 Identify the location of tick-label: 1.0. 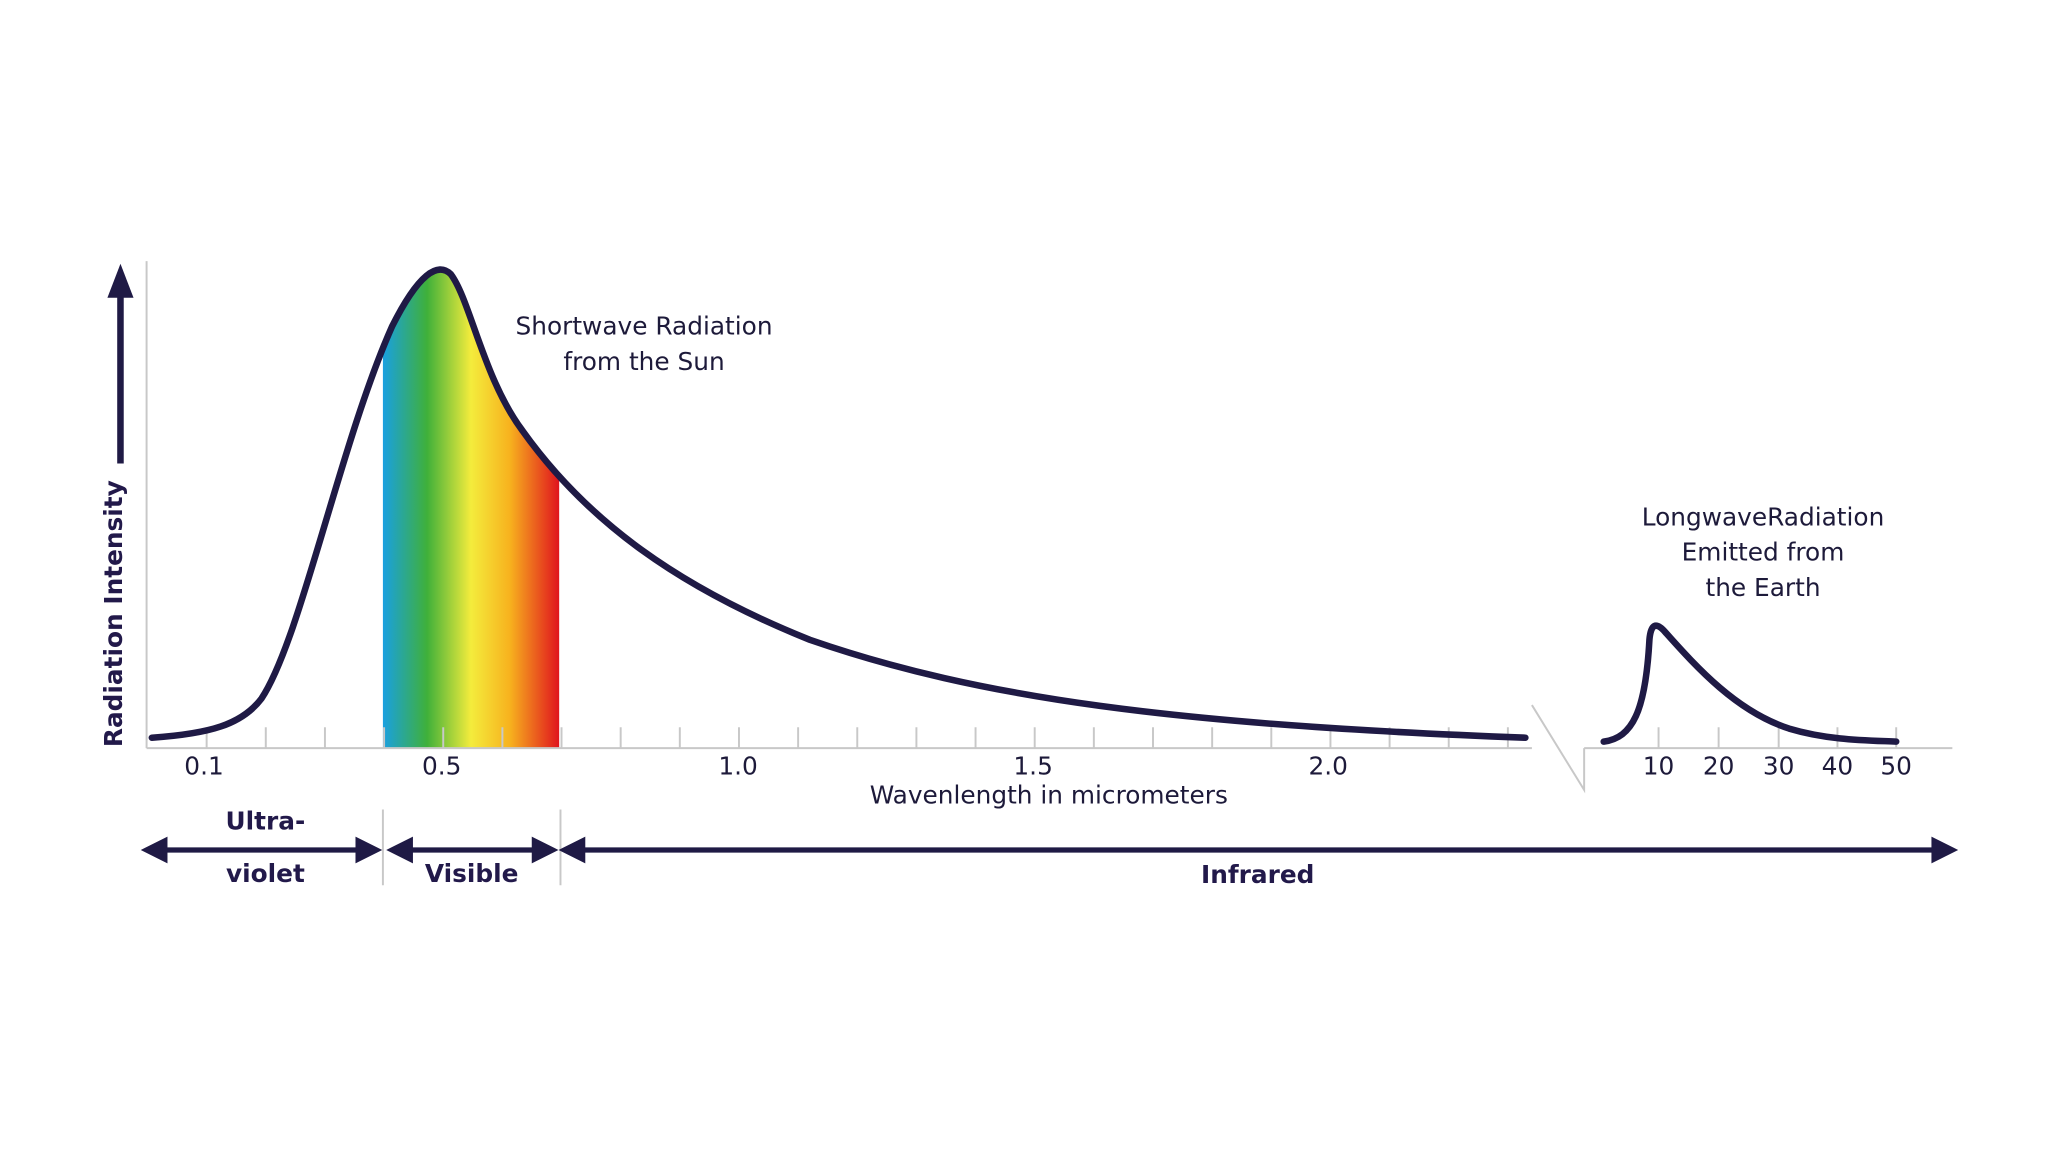
(737, 766).